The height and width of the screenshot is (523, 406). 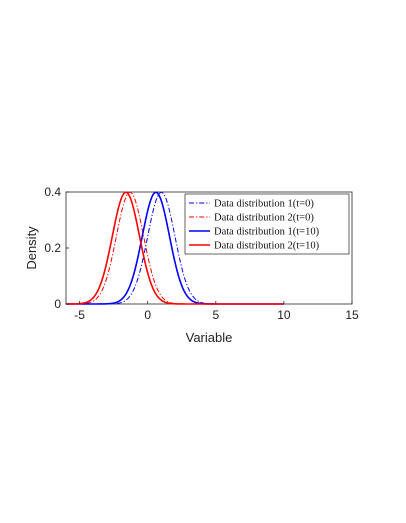 I want to click on x-axis-ticks: -5 0 5 10 15, so click(x=216, y=311).